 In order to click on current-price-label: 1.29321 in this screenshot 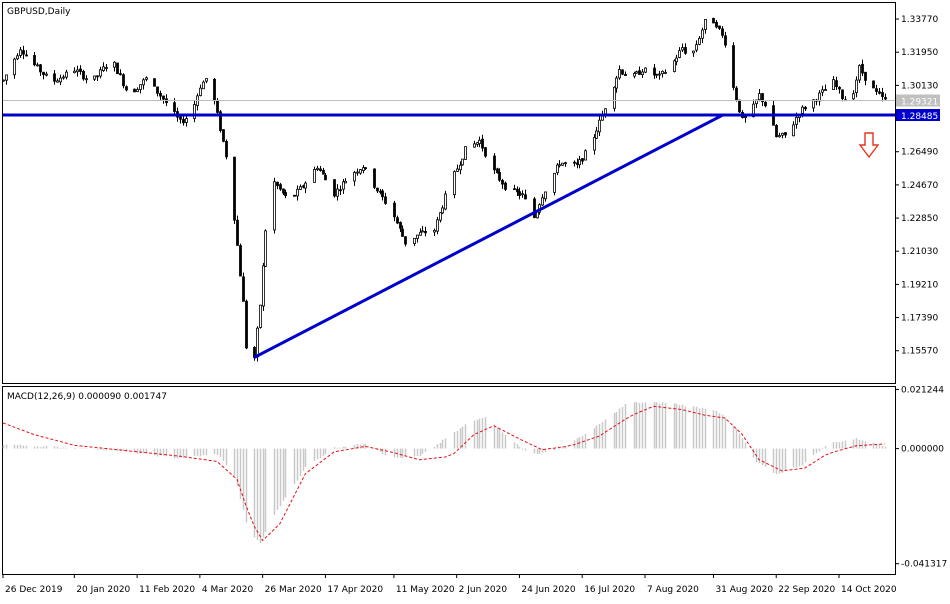, I will do `click(919, 103)`.